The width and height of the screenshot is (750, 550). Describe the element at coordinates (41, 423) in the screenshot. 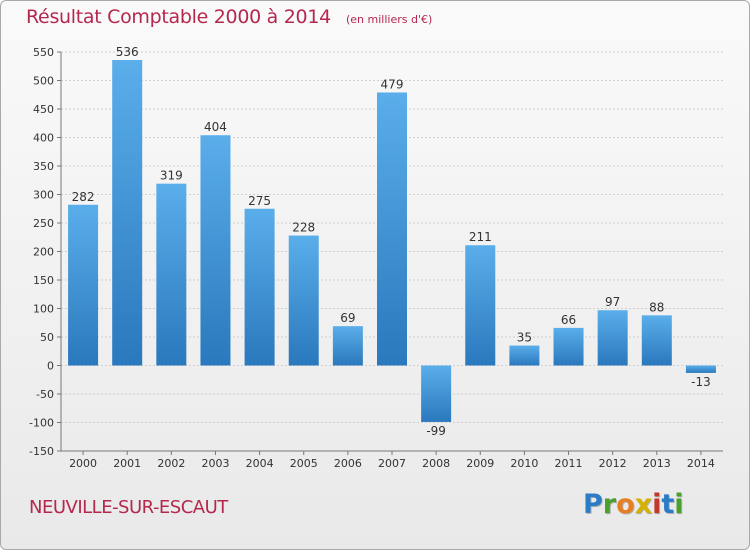

I see `y-tick-label: -100` at that location.